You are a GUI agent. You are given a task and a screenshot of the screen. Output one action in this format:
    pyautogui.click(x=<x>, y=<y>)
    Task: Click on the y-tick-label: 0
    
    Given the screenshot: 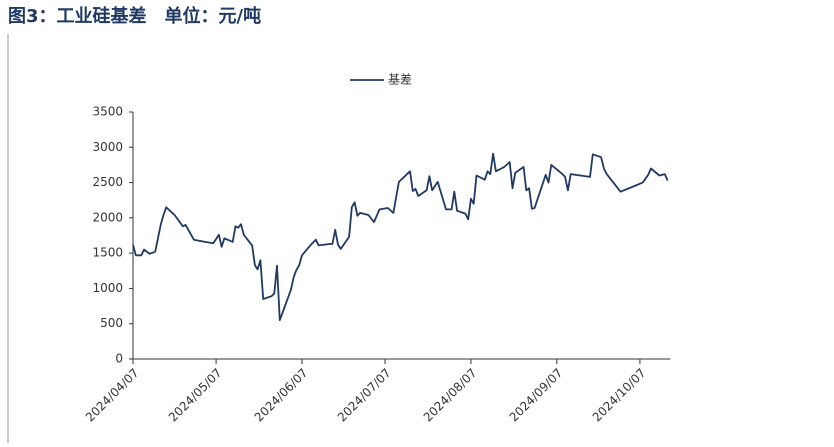 What is the action you would take?
    pyautogui.click(x=119, y=359)
    